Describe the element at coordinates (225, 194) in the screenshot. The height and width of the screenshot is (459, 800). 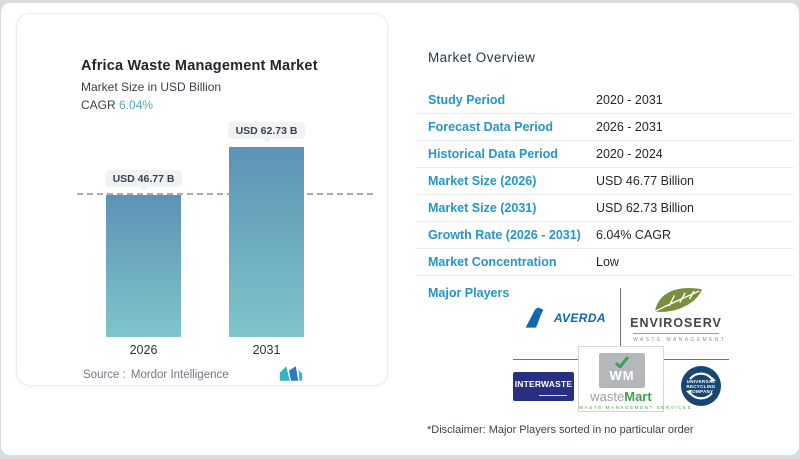
I see `reference-dashed-line` at that location.